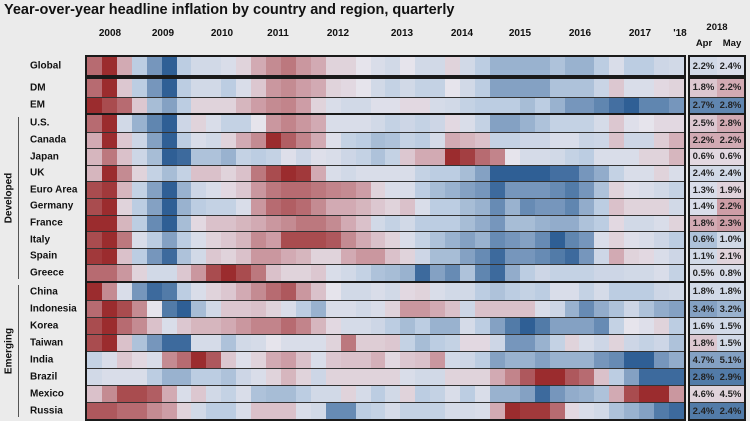  Describe the element at coordinates (730, 256) in the screenshot. I see `may-value: 2.1%` at that location.